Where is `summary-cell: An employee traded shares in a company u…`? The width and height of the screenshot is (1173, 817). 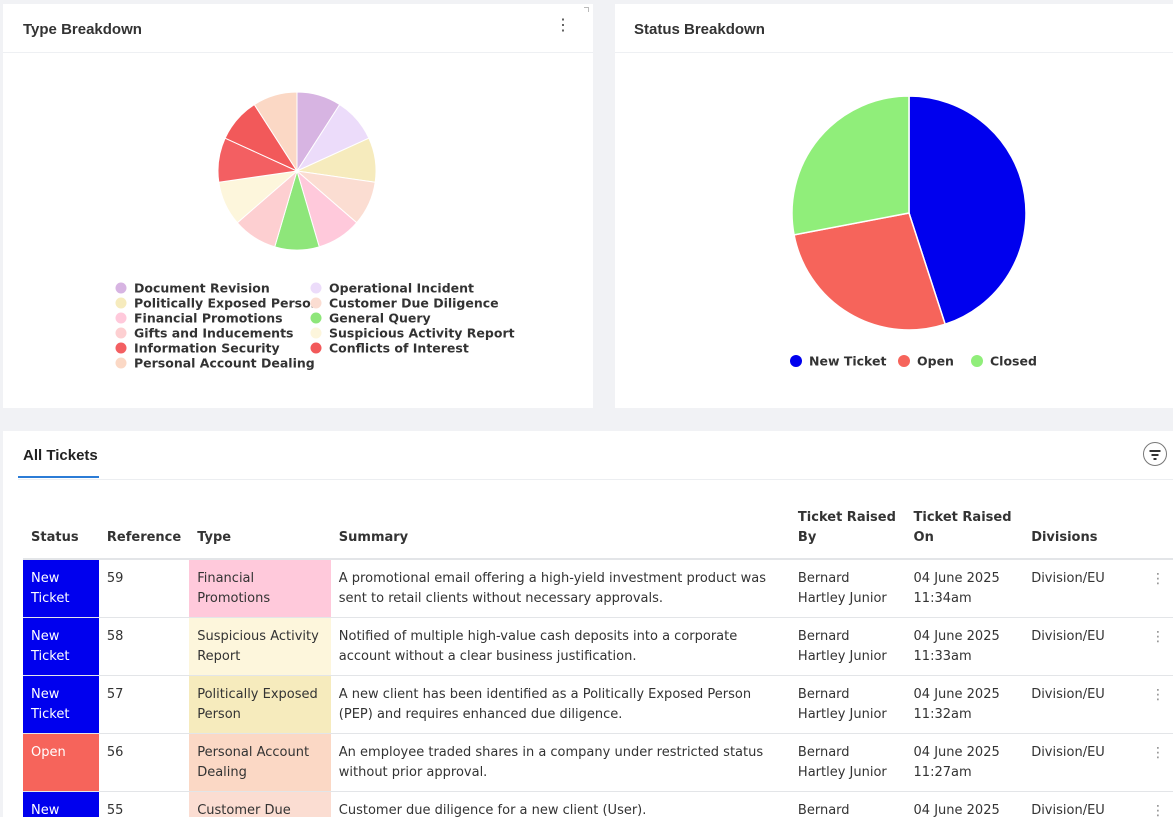
summary-cell: An employee traded shares in a company u… is located at coordinates (560, 762).